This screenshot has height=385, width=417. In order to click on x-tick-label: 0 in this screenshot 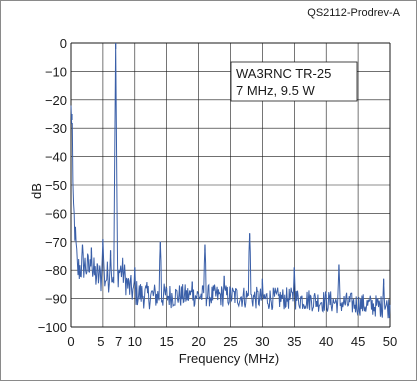, I will do `click(70, 341)`.